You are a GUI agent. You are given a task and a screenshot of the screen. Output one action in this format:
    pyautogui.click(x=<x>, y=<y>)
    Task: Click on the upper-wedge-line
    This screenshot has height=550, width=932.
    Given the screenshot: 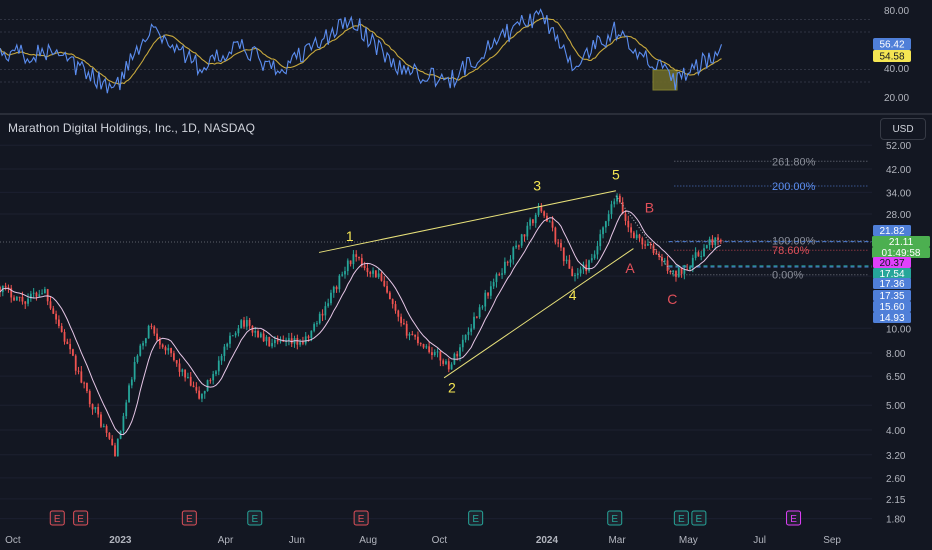 What is the action you would take?
    pyautogui.click(x=467, y=221)
    